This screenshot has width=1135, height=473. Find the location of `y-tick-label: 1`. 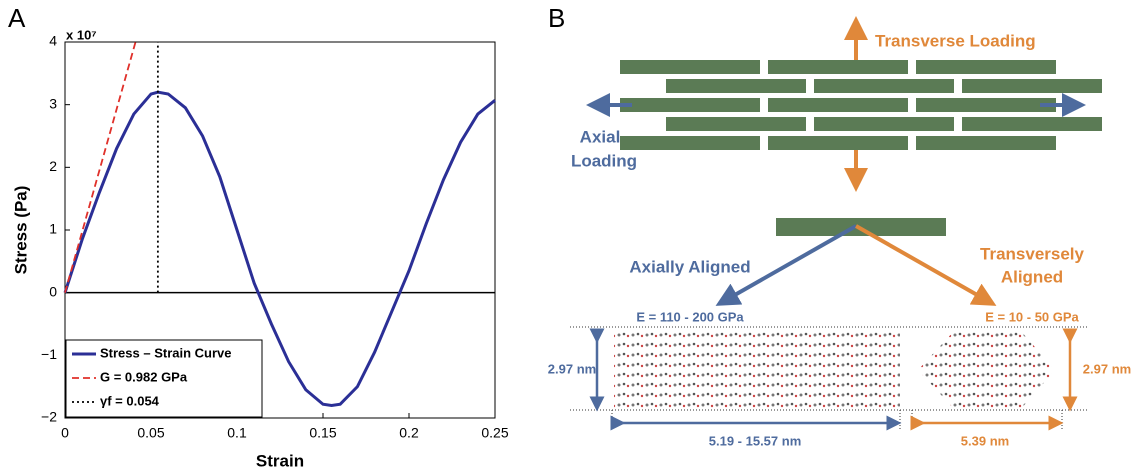

y-tick-label: 1 is located at coordinates (53, 229).